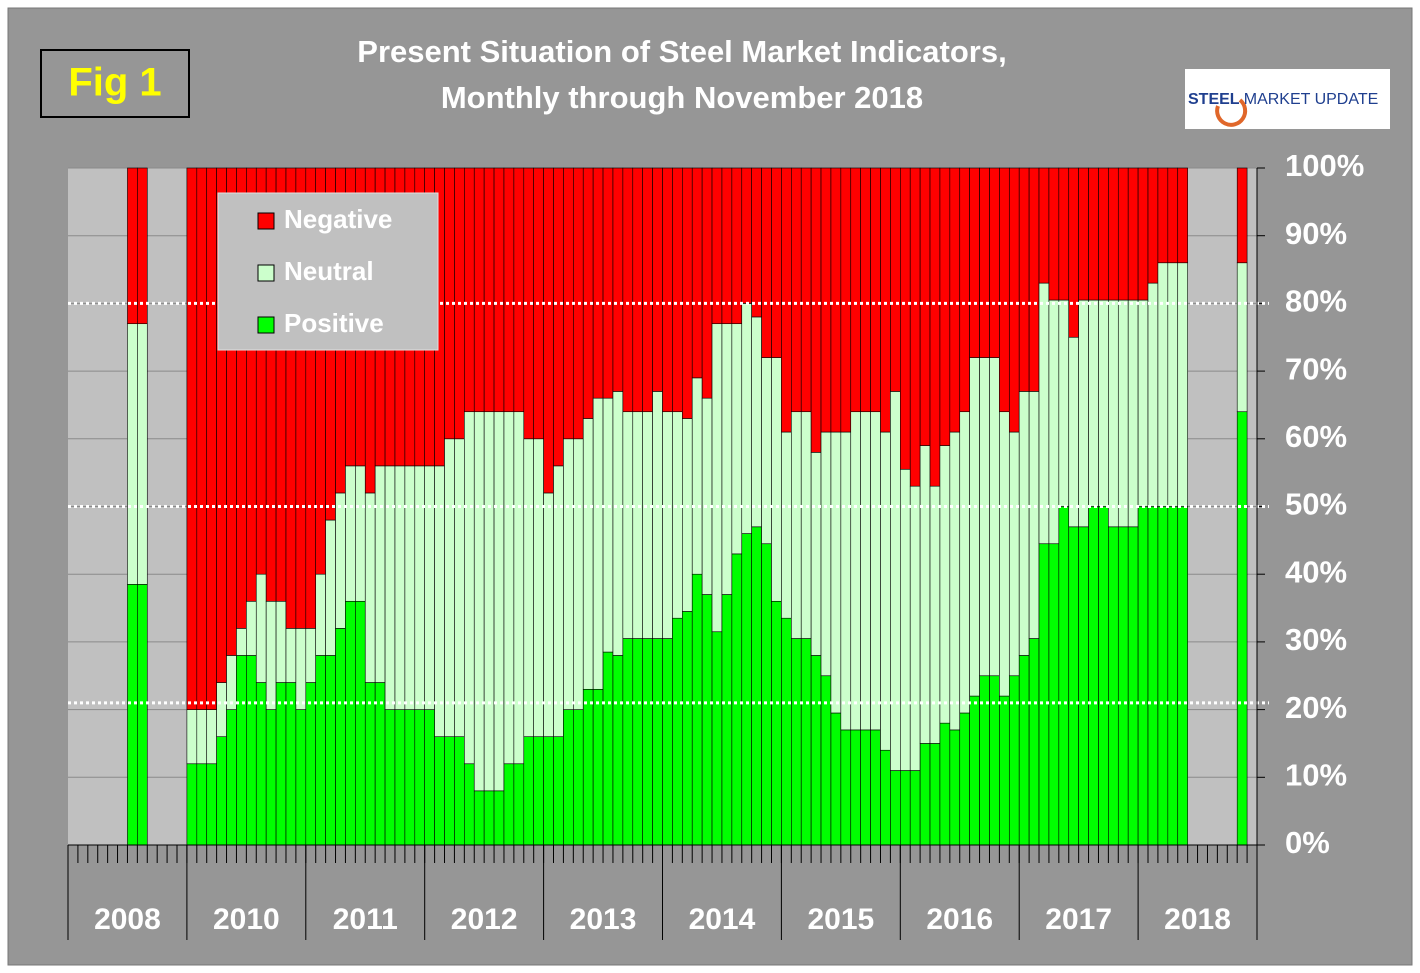 This screenshot has width=1420, height=973. I want to click on y-tick-label: 10%, so click(1316, 774).